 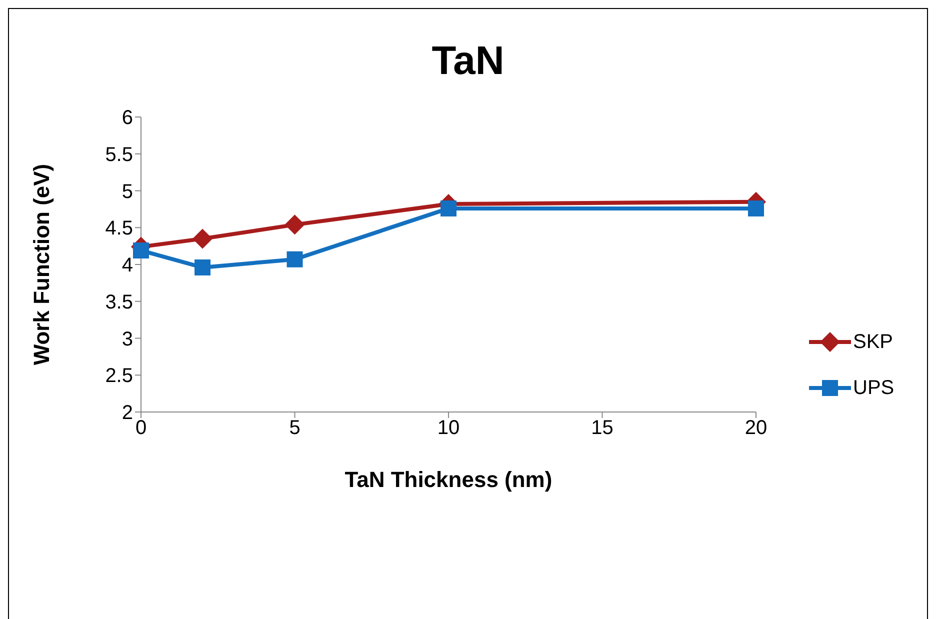 What do you see at coordinates (448, 479) in the screenshot?
I see `x-axis-title: TaN Thickness (nm)` at bounding box center [448, 479].